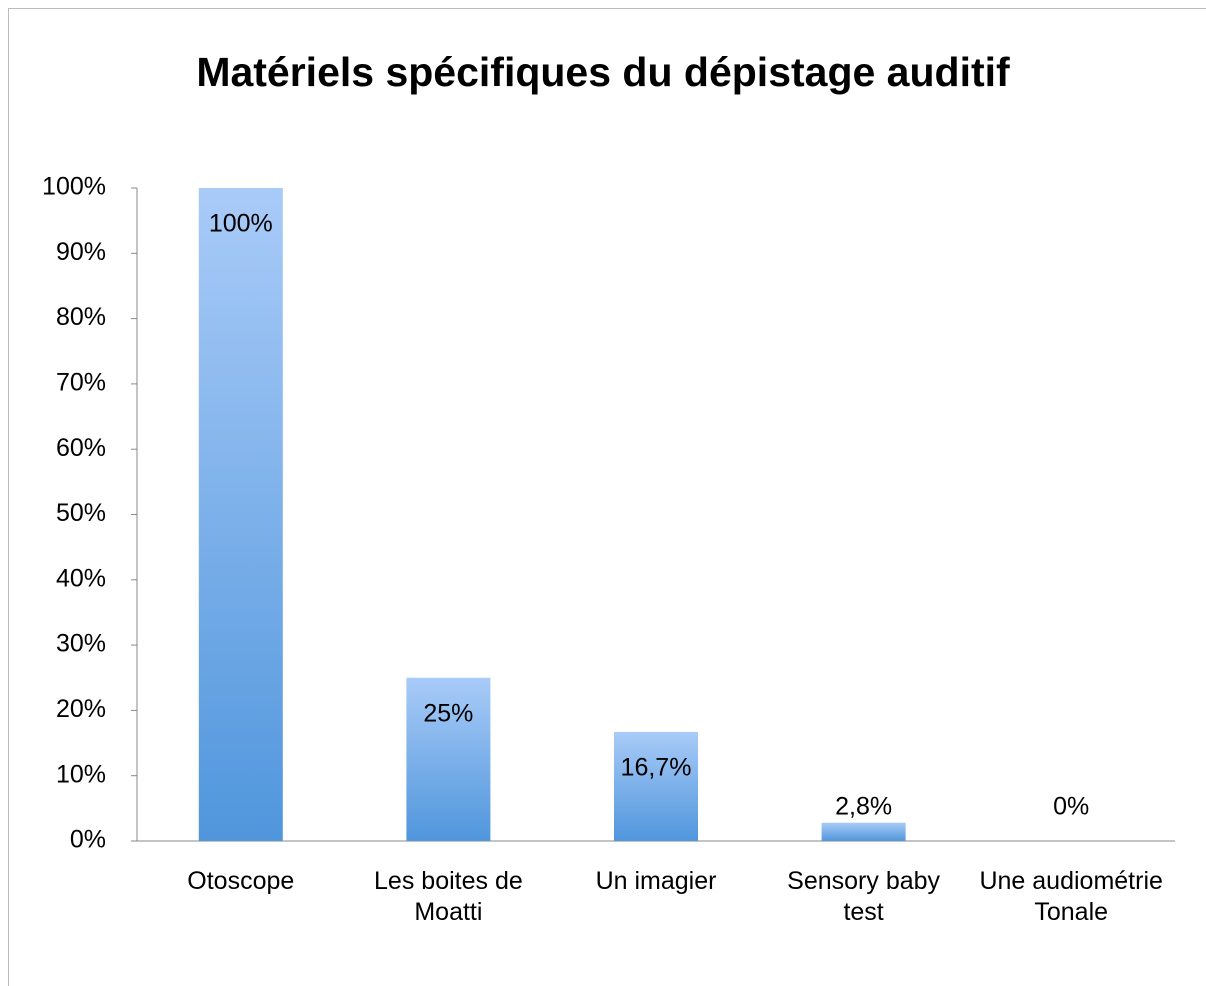 The image size is (1206, 986). I want to click on data-label: 0%, so click(1071, 807).